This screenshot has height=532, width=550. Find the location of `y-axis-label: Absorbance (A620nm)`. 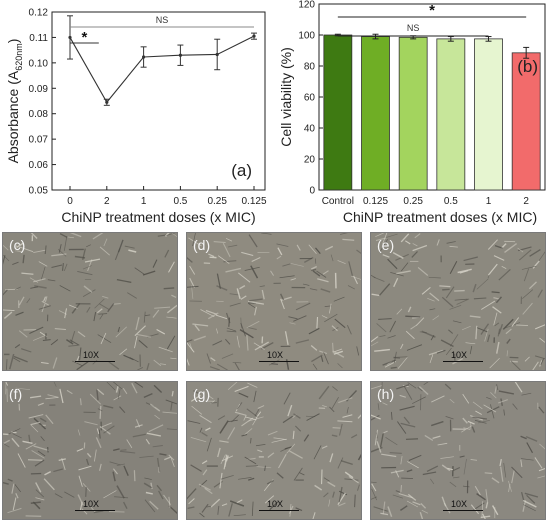

y-axis-label: Absorbance (A620nm) is located at coordinates (14, 101).